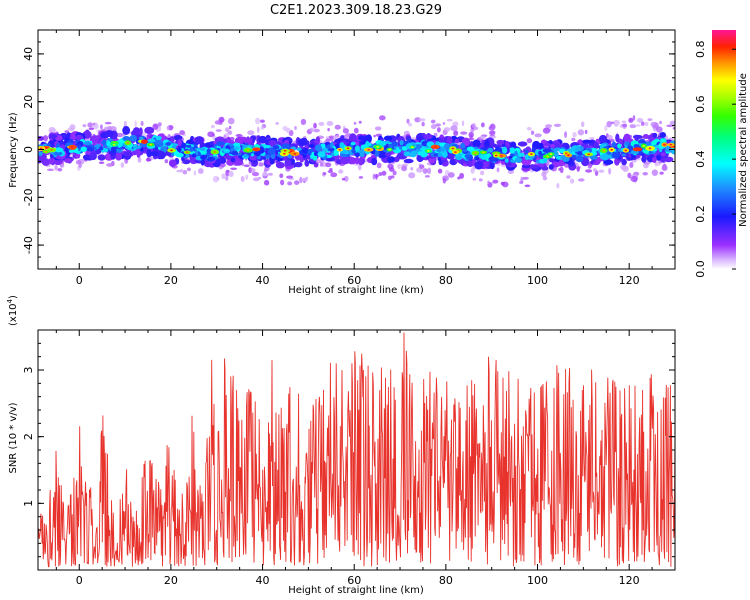 Image resolution: width=750 pixels, height=600 pixels. Describe the element at coordinates (629, 280) in the screenshot. I see `x-tick-label: 120` at that location.